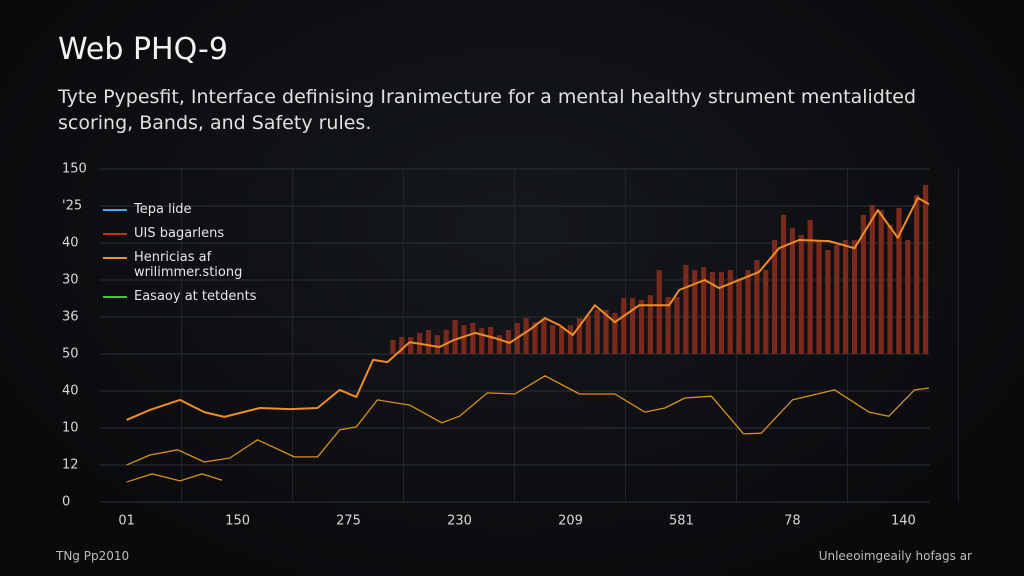 The height and width of the screenshot is (576, 1024). Describe the element at coordinates (215, 123) in the screenshot. I see `subtitle: scoring, Bands, and Safety rules.` at that location.